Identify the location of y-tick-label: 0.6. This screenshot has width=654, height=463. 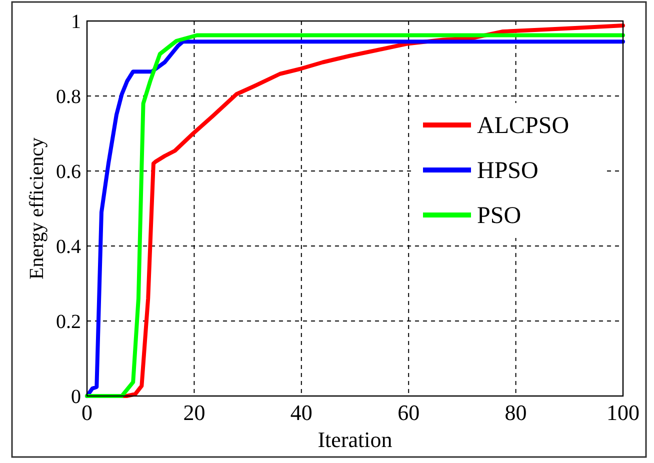
(68, 172).